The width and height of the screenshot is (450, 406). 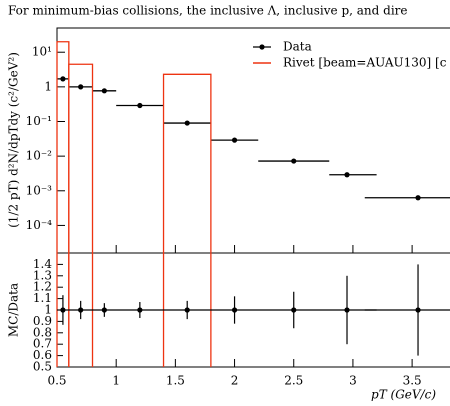 What do you see at coordinates (42, 355) in the screenshot?
I see `ratio-y-tick-label: 0.6` at bounding box center [42, 355].